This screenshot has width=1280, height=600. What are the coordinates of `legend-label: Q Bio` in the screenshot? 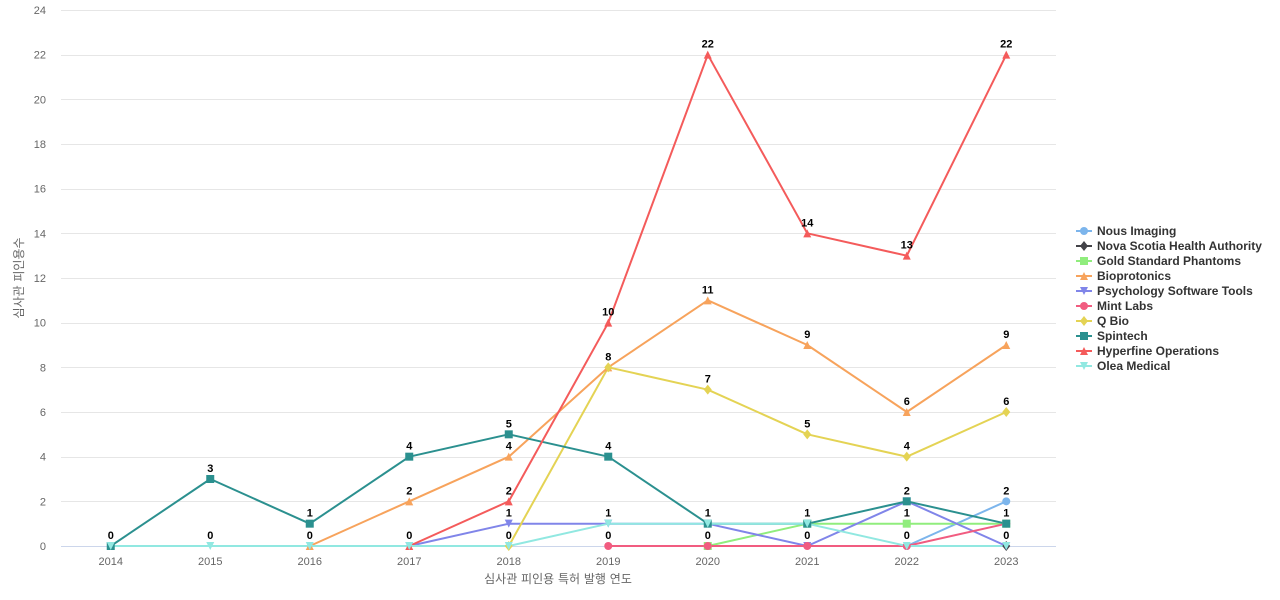 It's located at (1113, 321).